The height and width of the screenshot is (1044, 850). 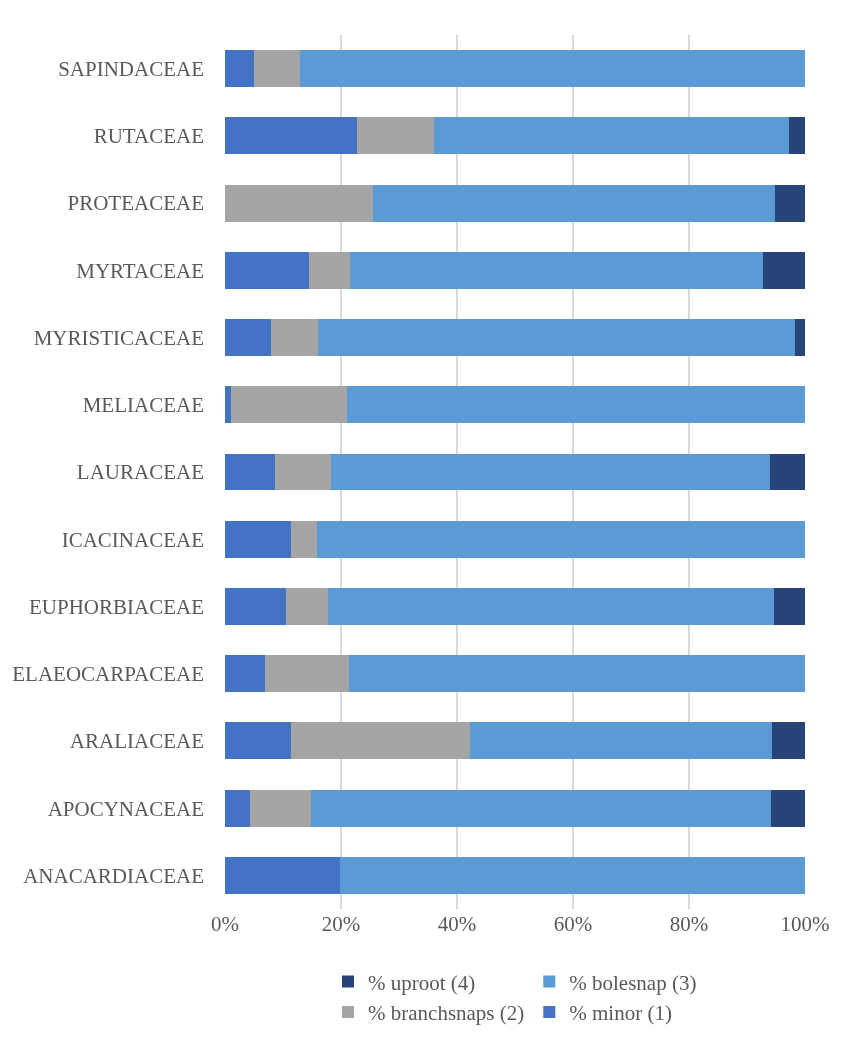 I want to click on x-tick-label: 100%, so click(x=805, y=924).